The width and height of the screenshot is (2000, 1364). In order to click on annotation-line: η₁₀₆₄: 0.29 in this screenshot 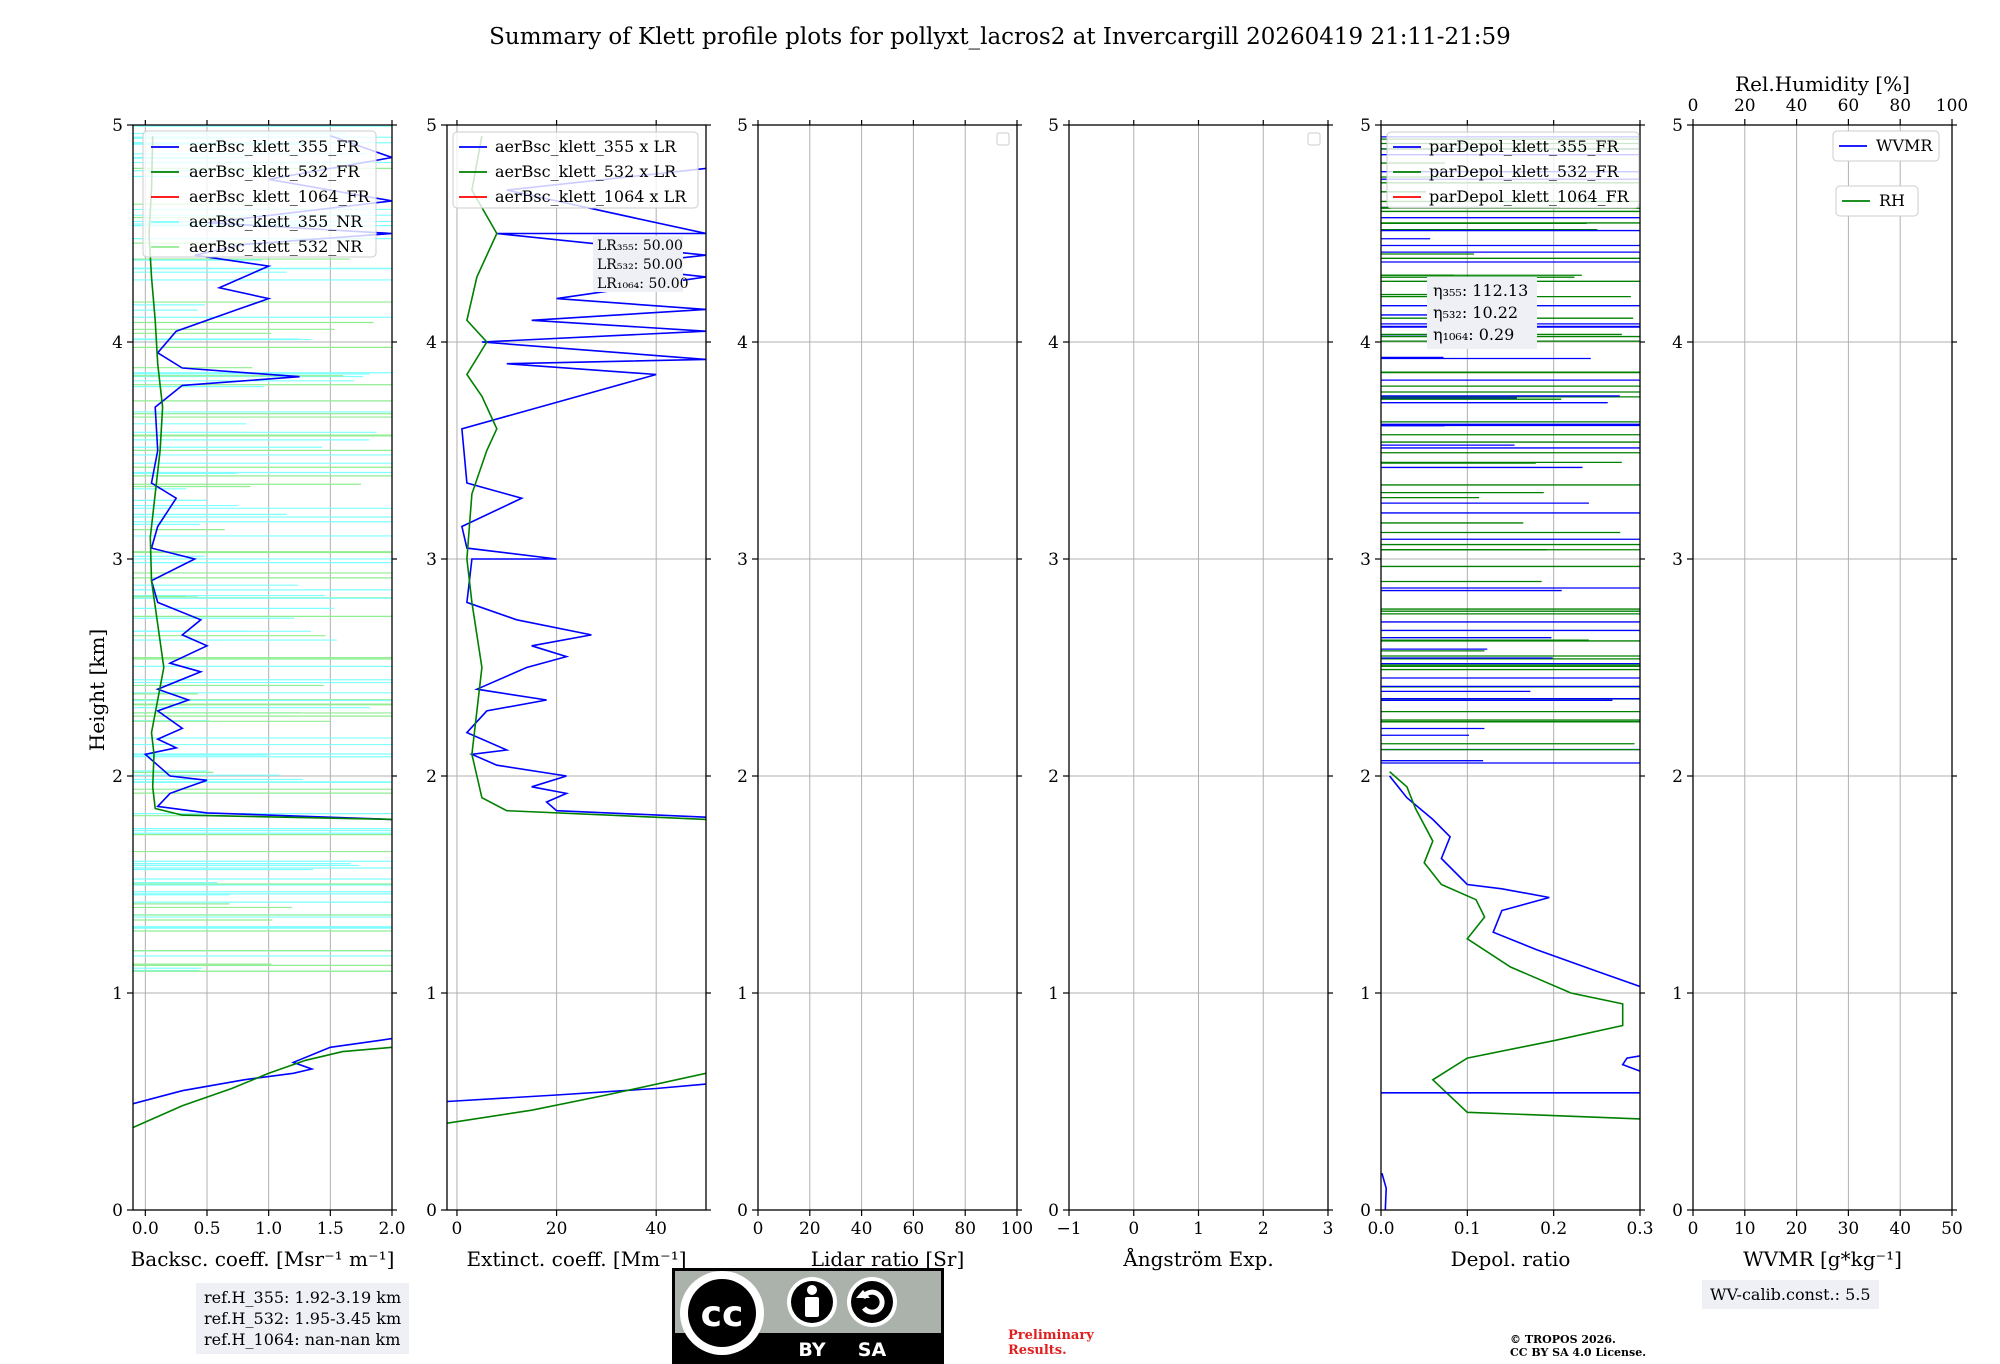, I will do `click(1473, 334)`.